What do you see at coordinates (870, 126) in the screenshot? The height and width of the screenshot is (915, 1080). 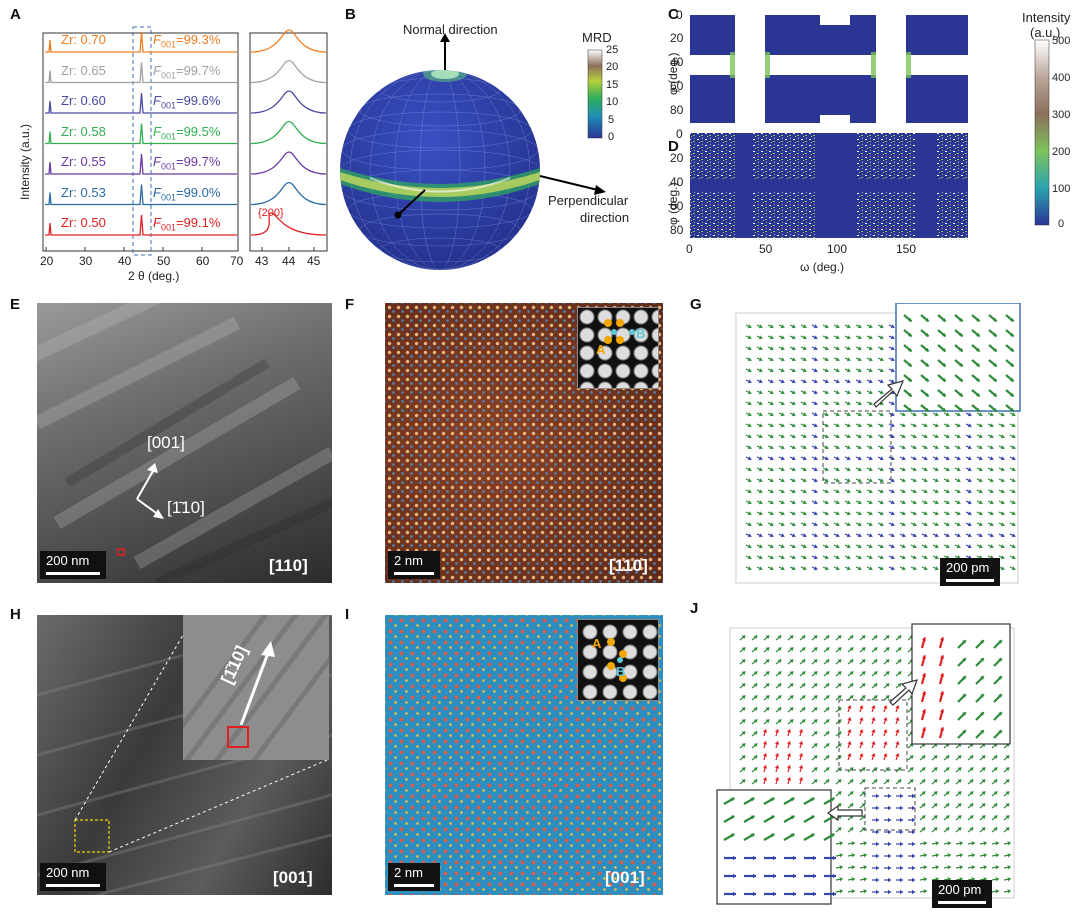 I see `pole-maps` at bounding box center [870, 126].